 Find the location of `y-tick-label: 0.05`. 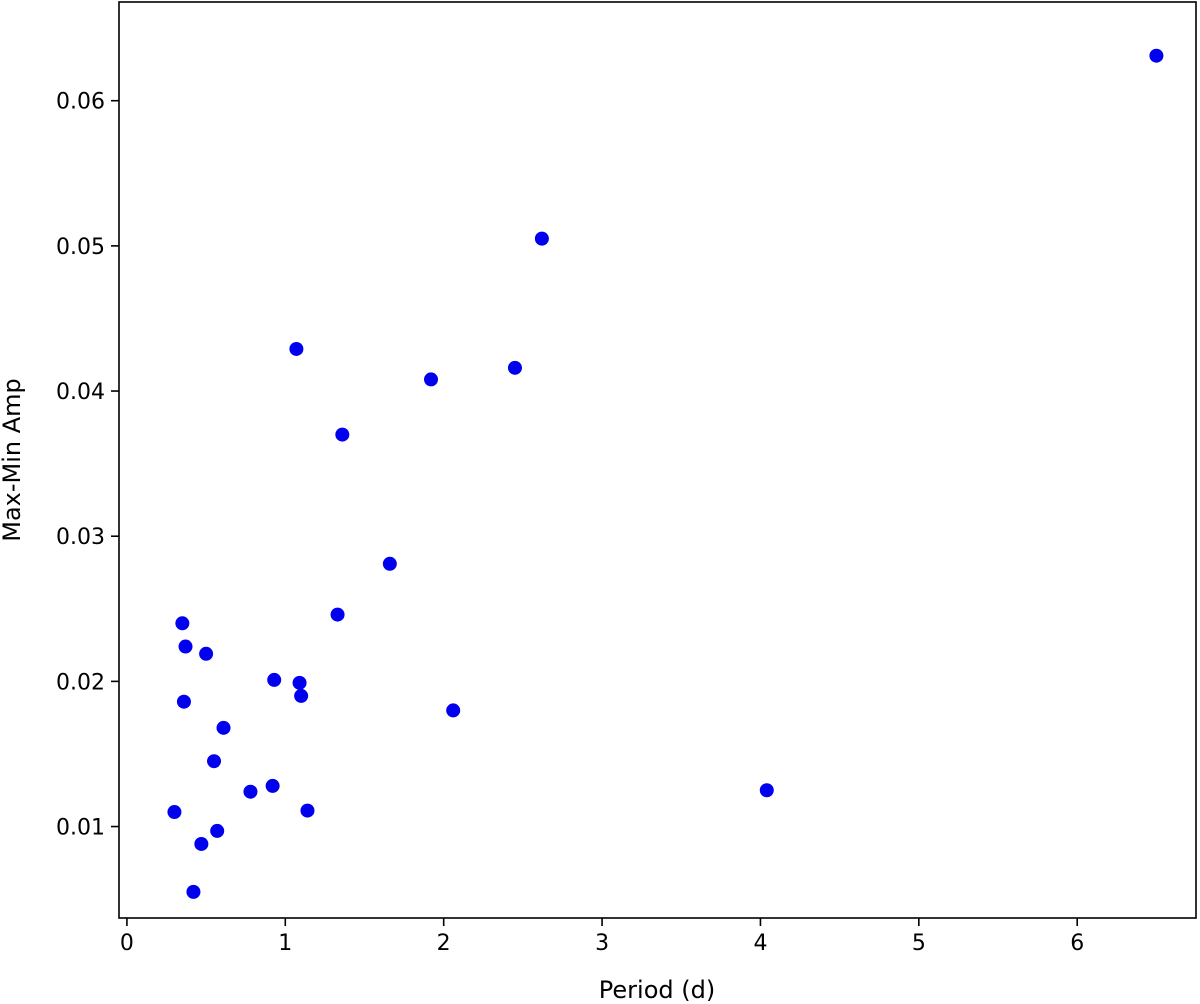

y-tick-label: 0.05 is located at coordinates (80, 247).